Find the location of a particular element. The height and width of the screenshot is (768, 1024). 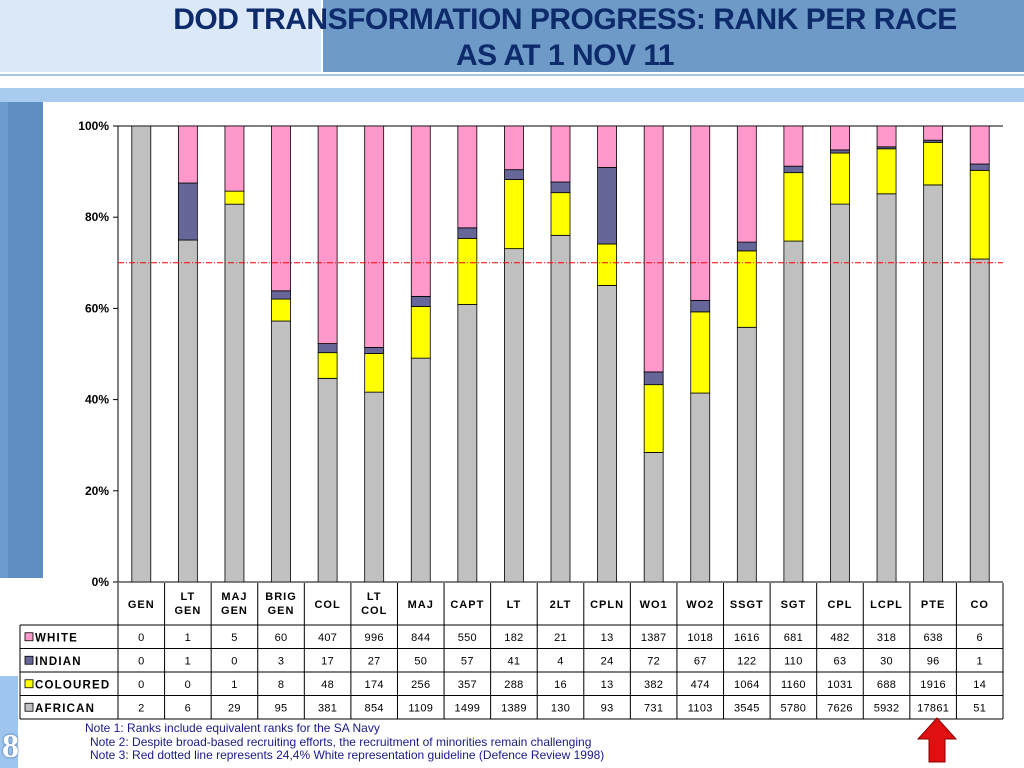

left-sidebar-inner is located at coordinates (25, 340).